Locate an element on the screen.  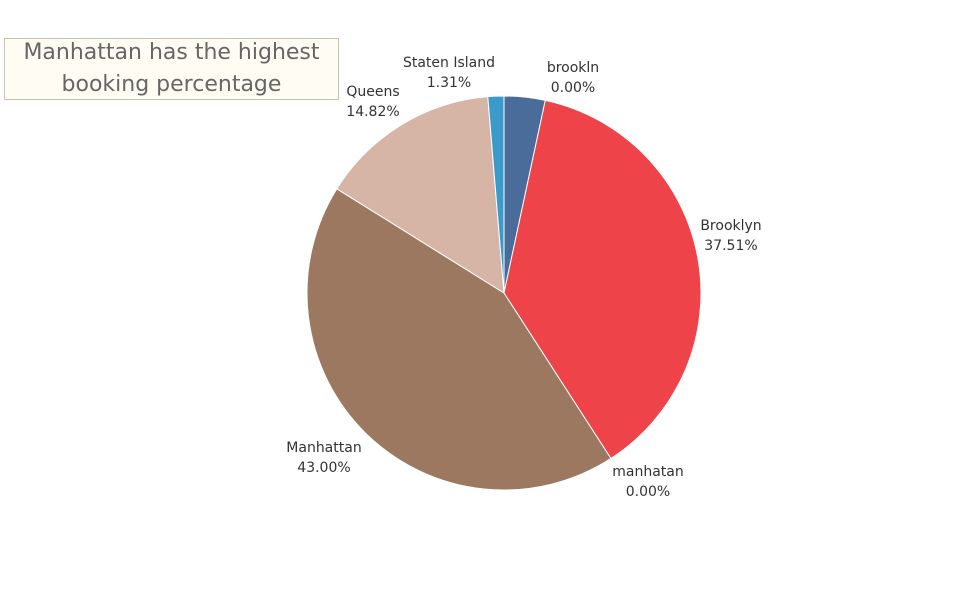
slice-name-label: Queens is located at coordinates (372, 92).